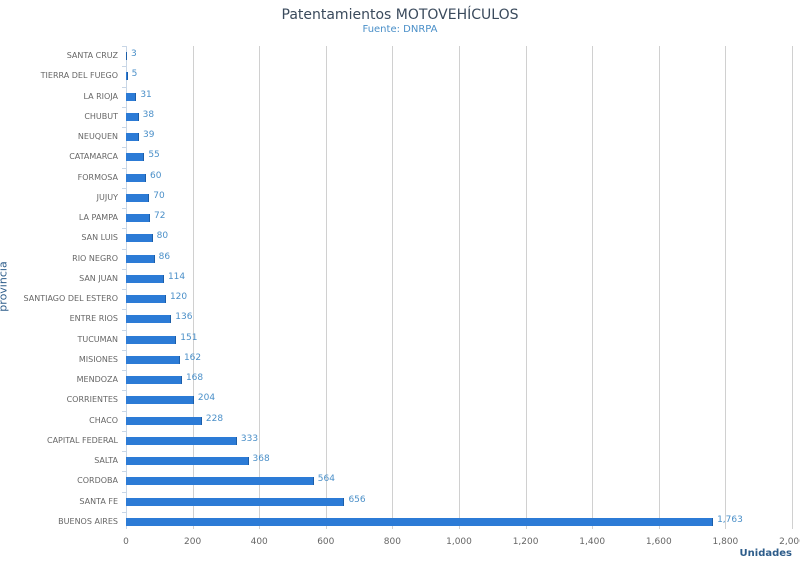 Image resolution: width=800 pixels, height=571 pixels. I want to click on data-label: 333, so click(249, 438).